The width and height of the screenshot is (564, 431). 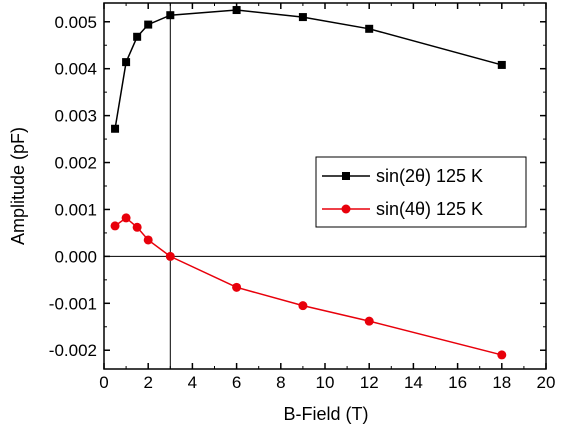 I want to click on x-tick-label: 2, so click(x=147, y=382).